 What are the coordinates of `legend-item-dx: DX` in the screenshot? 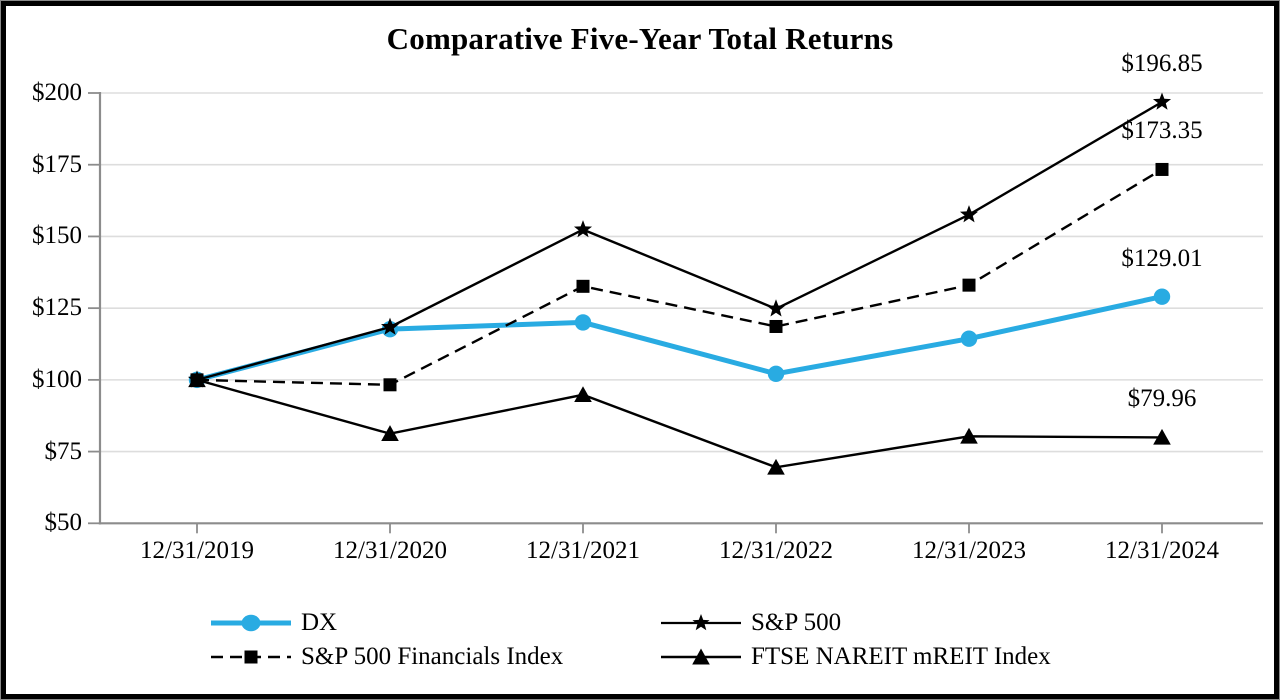 It's located at (273, 623).